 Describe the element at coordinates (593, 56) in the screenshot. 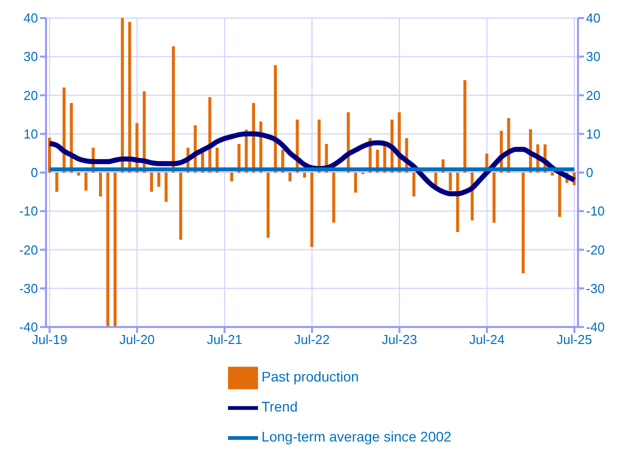

I see `y2-tick-label: 30` at that location.